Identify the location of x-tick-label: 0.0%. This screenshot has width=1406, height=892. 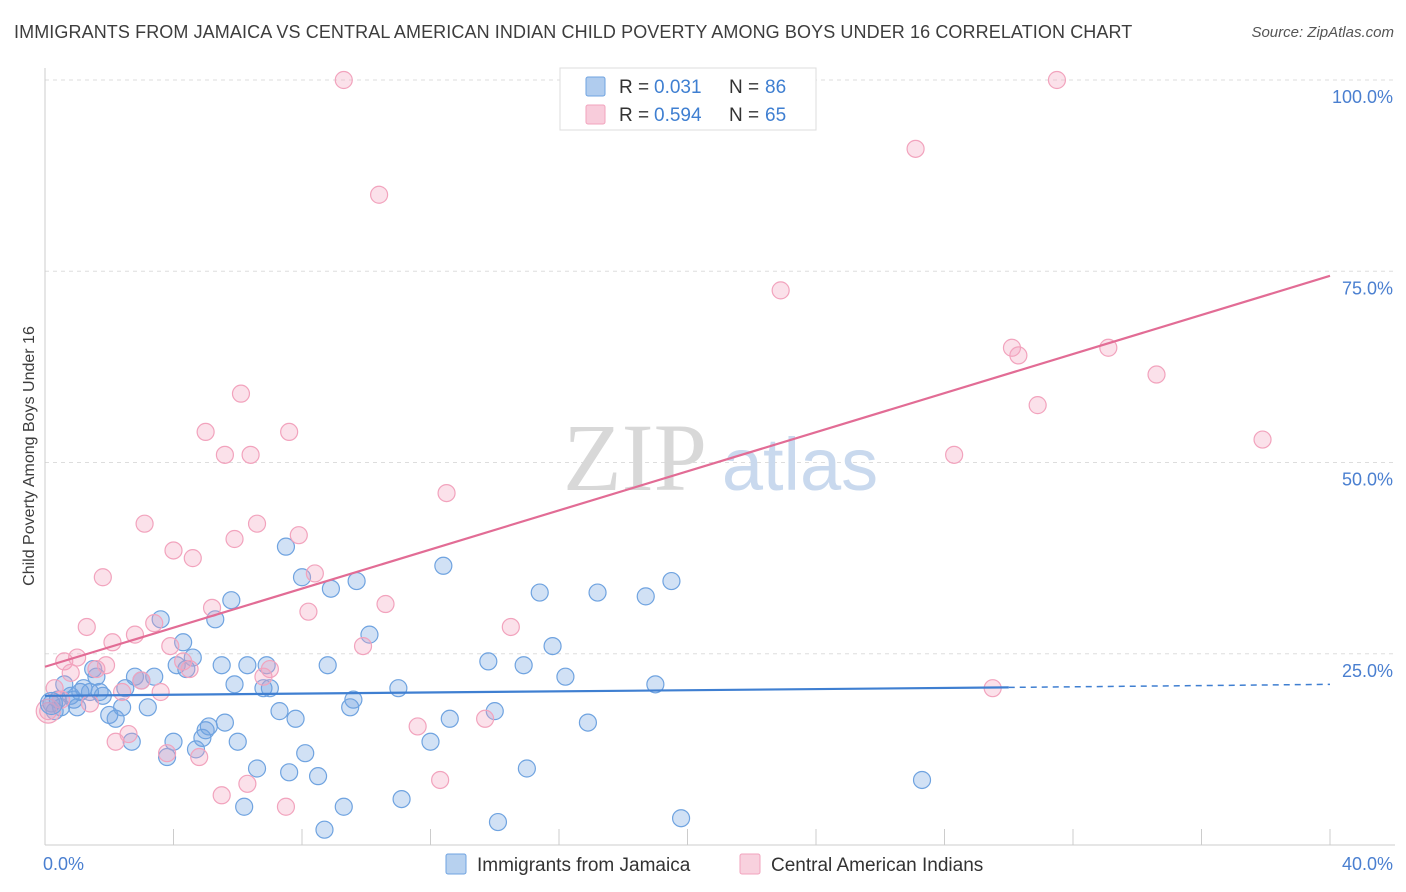
(63, 864).